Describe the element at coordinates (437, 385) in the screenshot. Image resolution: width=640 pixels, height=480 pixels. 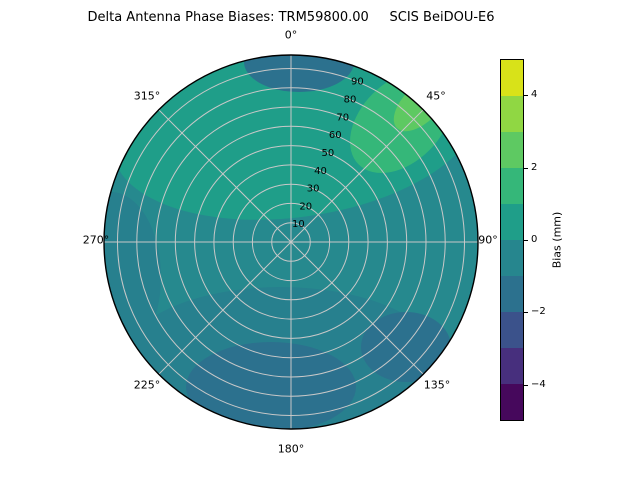
I see `azimuth-label-135: 135°` at that location.